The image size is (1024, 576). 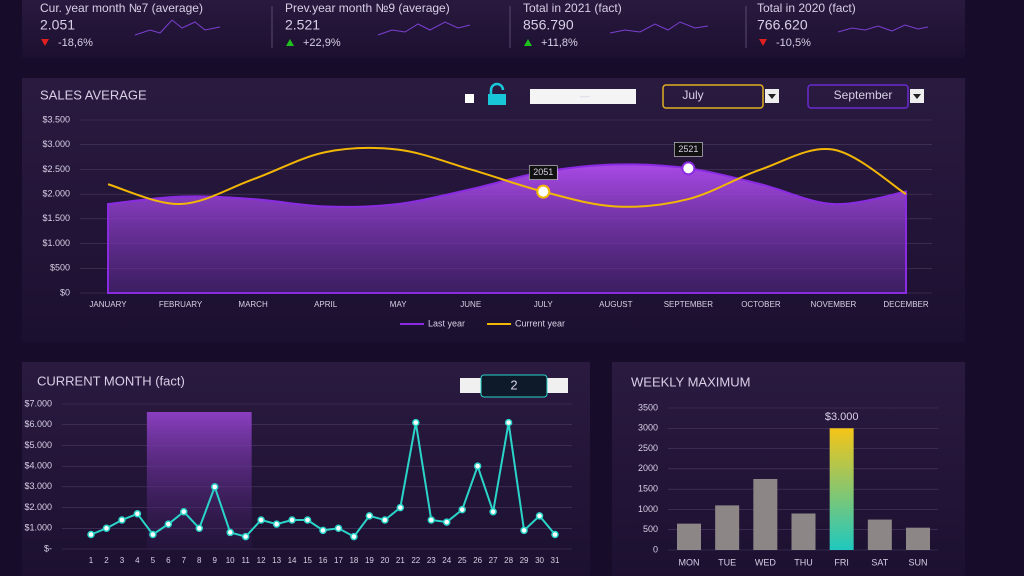 I want to click on y-tick-label: $0, so click(x=65, y=292).